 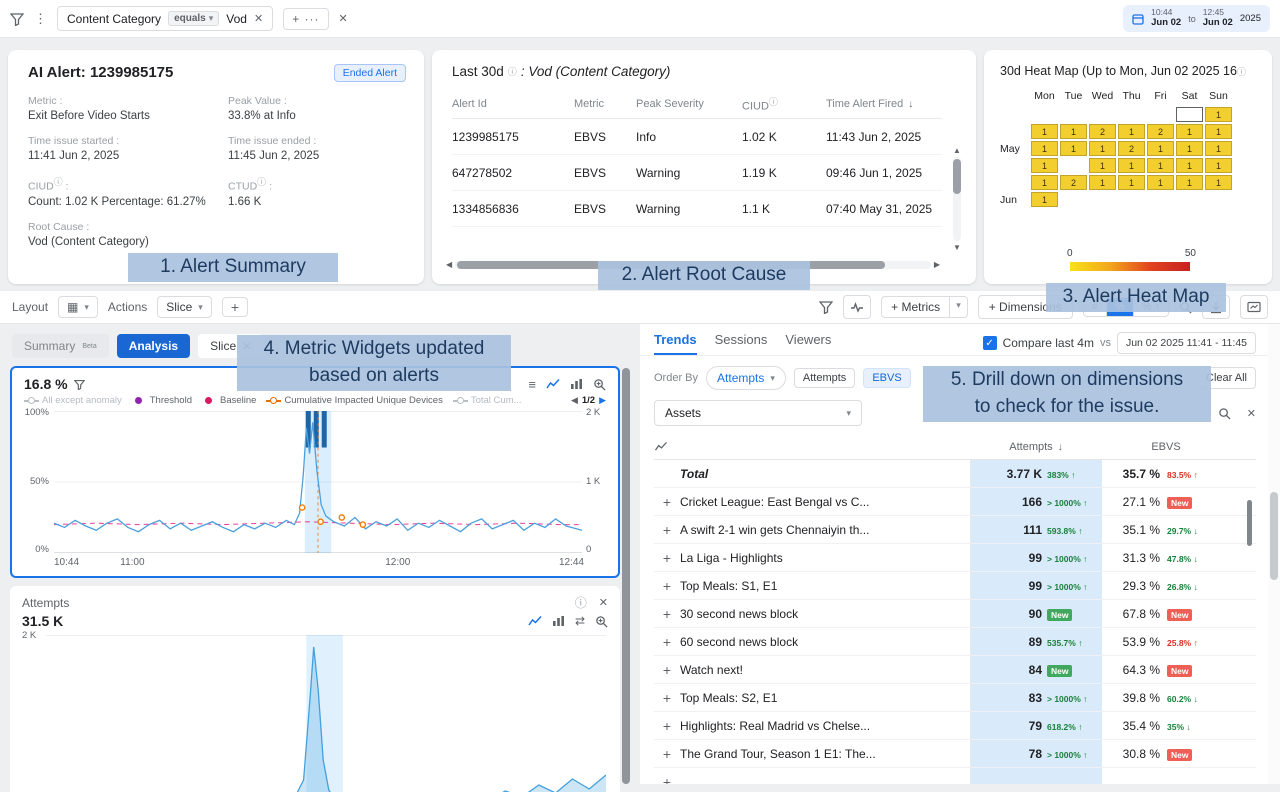 What do you see at coordinates (670, 103) in the screenshot?
I see `column-peak-severity: Peak Severity` at bounding box center [670, 103].